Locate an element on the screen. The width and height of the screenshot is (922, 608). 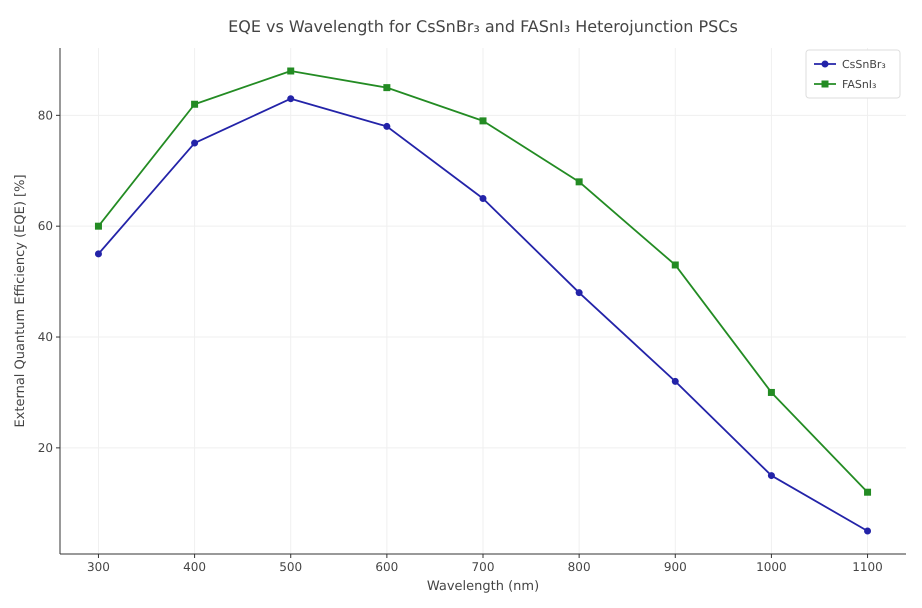
legend-label: CsSnBr₃ is located at coordinates (864, 64).